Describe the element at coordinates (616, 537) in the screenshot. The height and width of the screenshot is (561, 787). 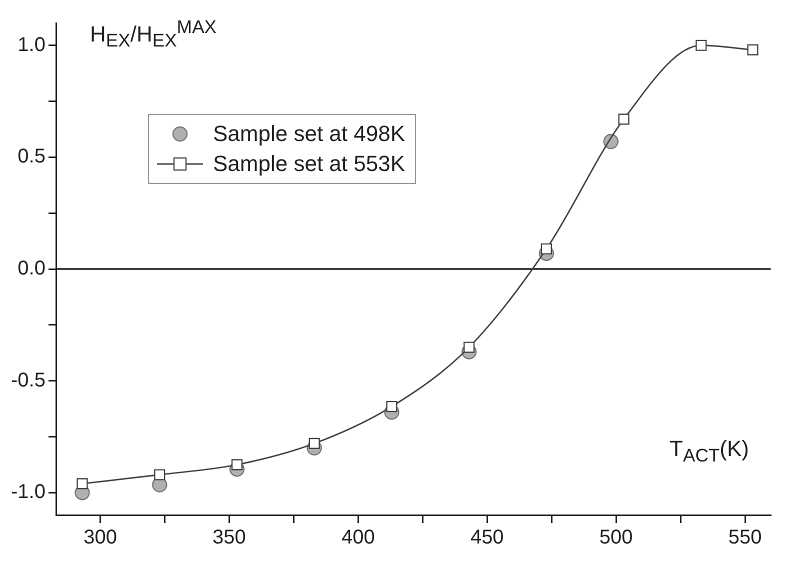
I see `x-tick-label: 500` at that location.